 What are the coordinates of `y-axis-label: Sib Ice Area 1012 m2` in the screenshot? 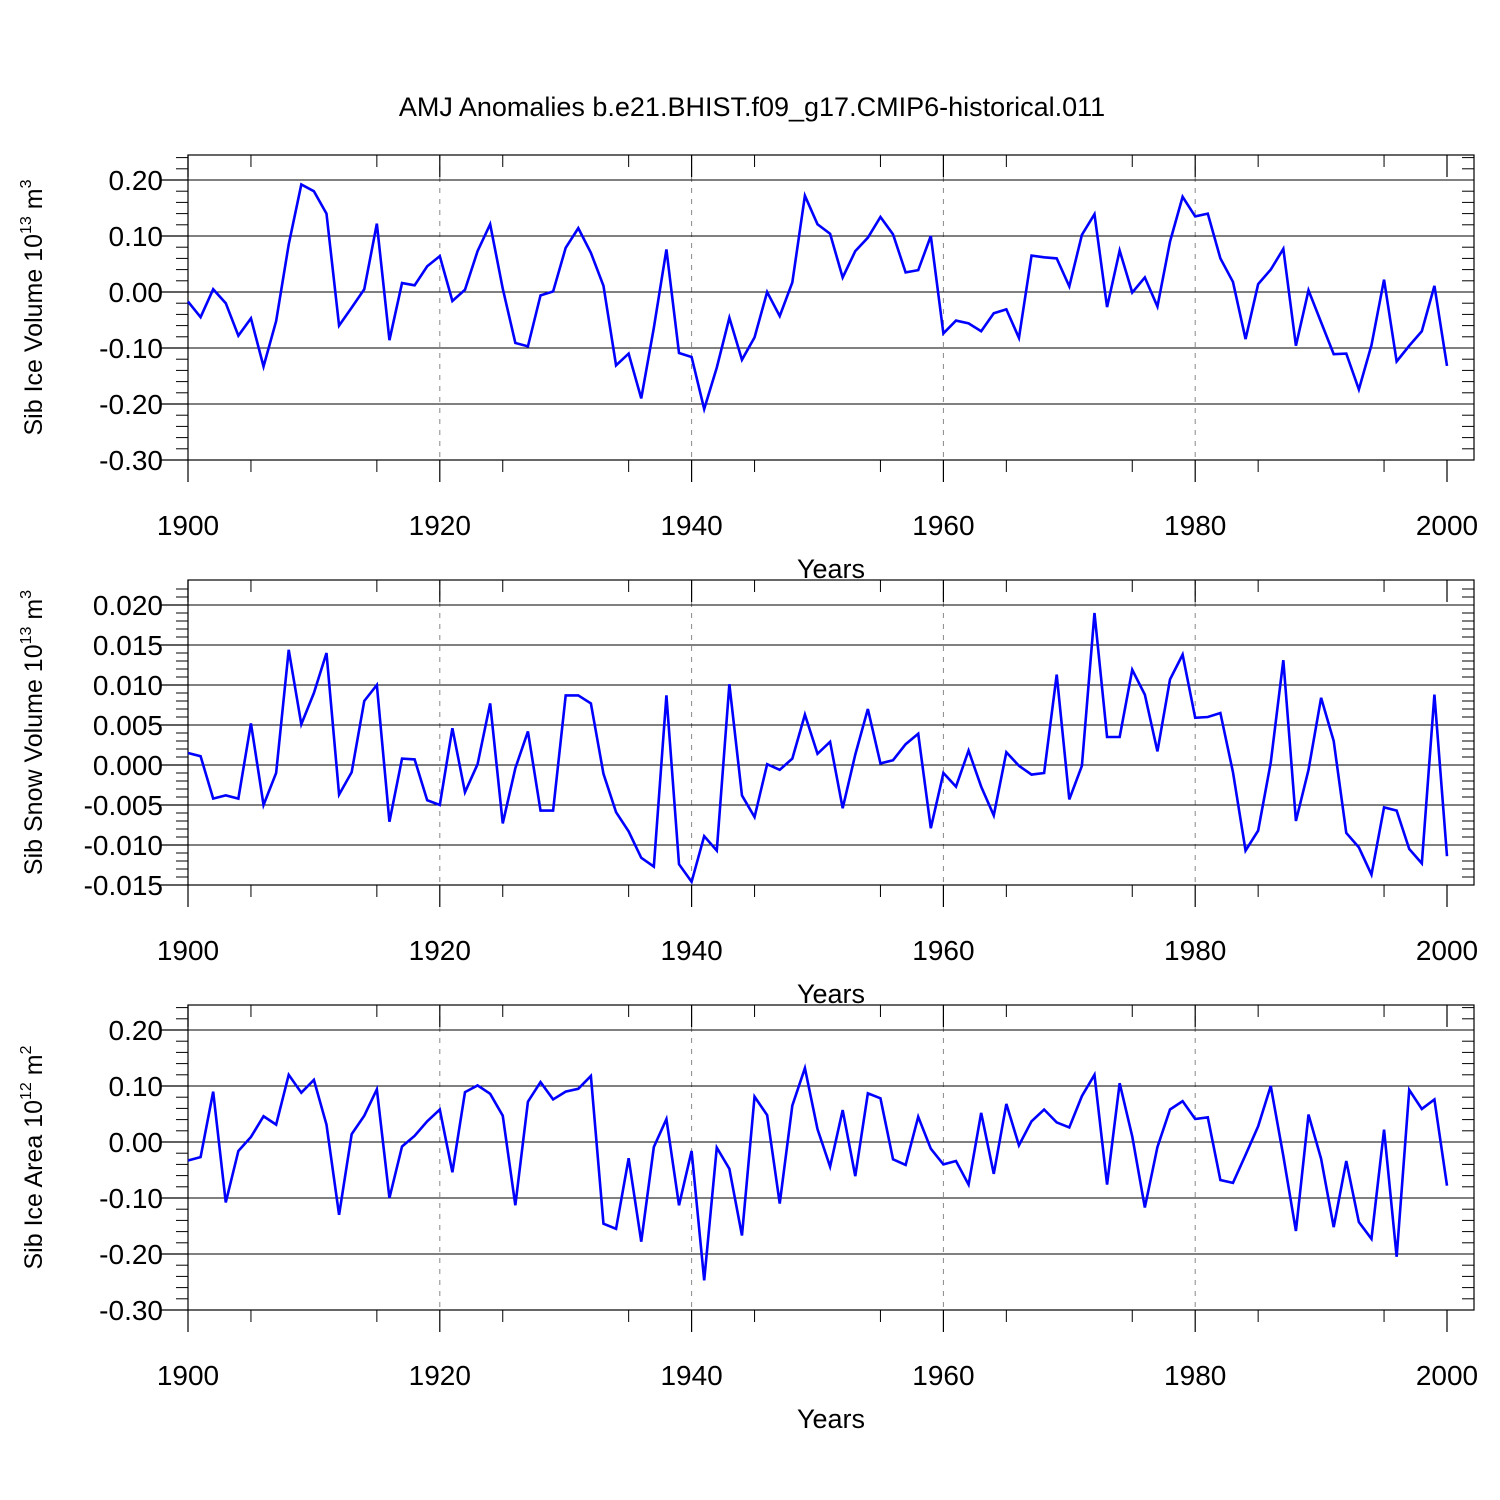 It's located at (33, 1157).